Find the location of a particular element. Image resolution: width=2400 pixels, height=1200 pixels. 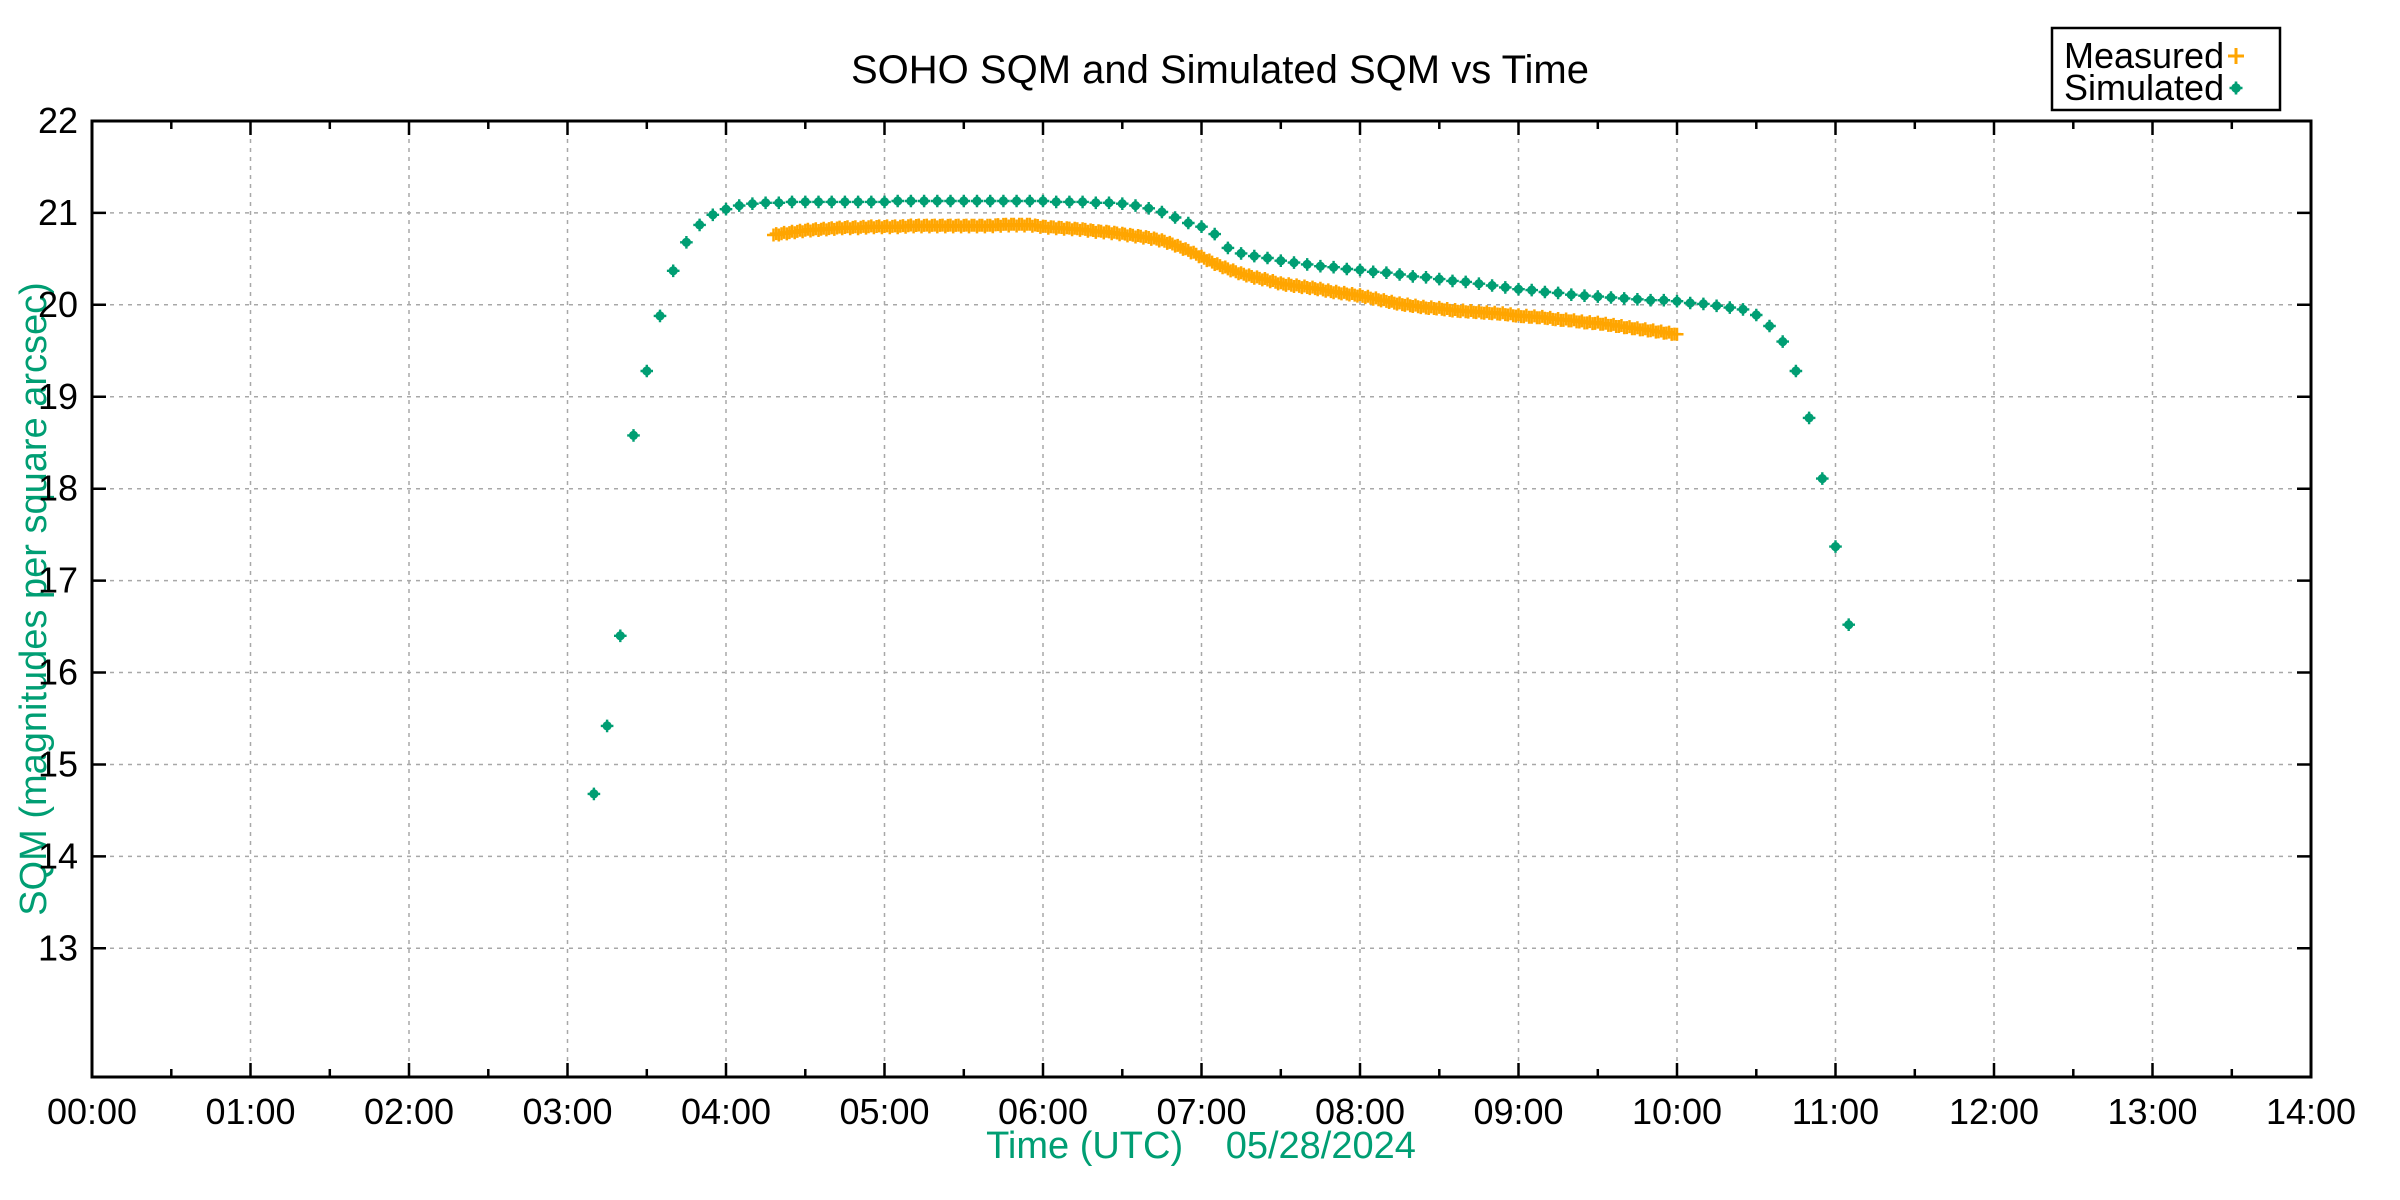

x-tick-label: 03:00 is located at coordinates (567, 1111).